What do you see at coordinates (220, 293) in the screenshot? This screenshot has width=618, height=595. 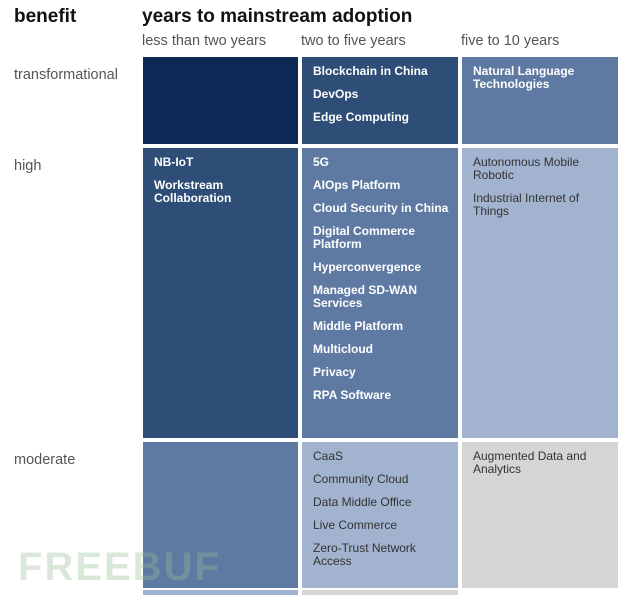 I see `cell-high-lt2: NB-IoT Workstream Collaboration` at bounding box center [220, 293].